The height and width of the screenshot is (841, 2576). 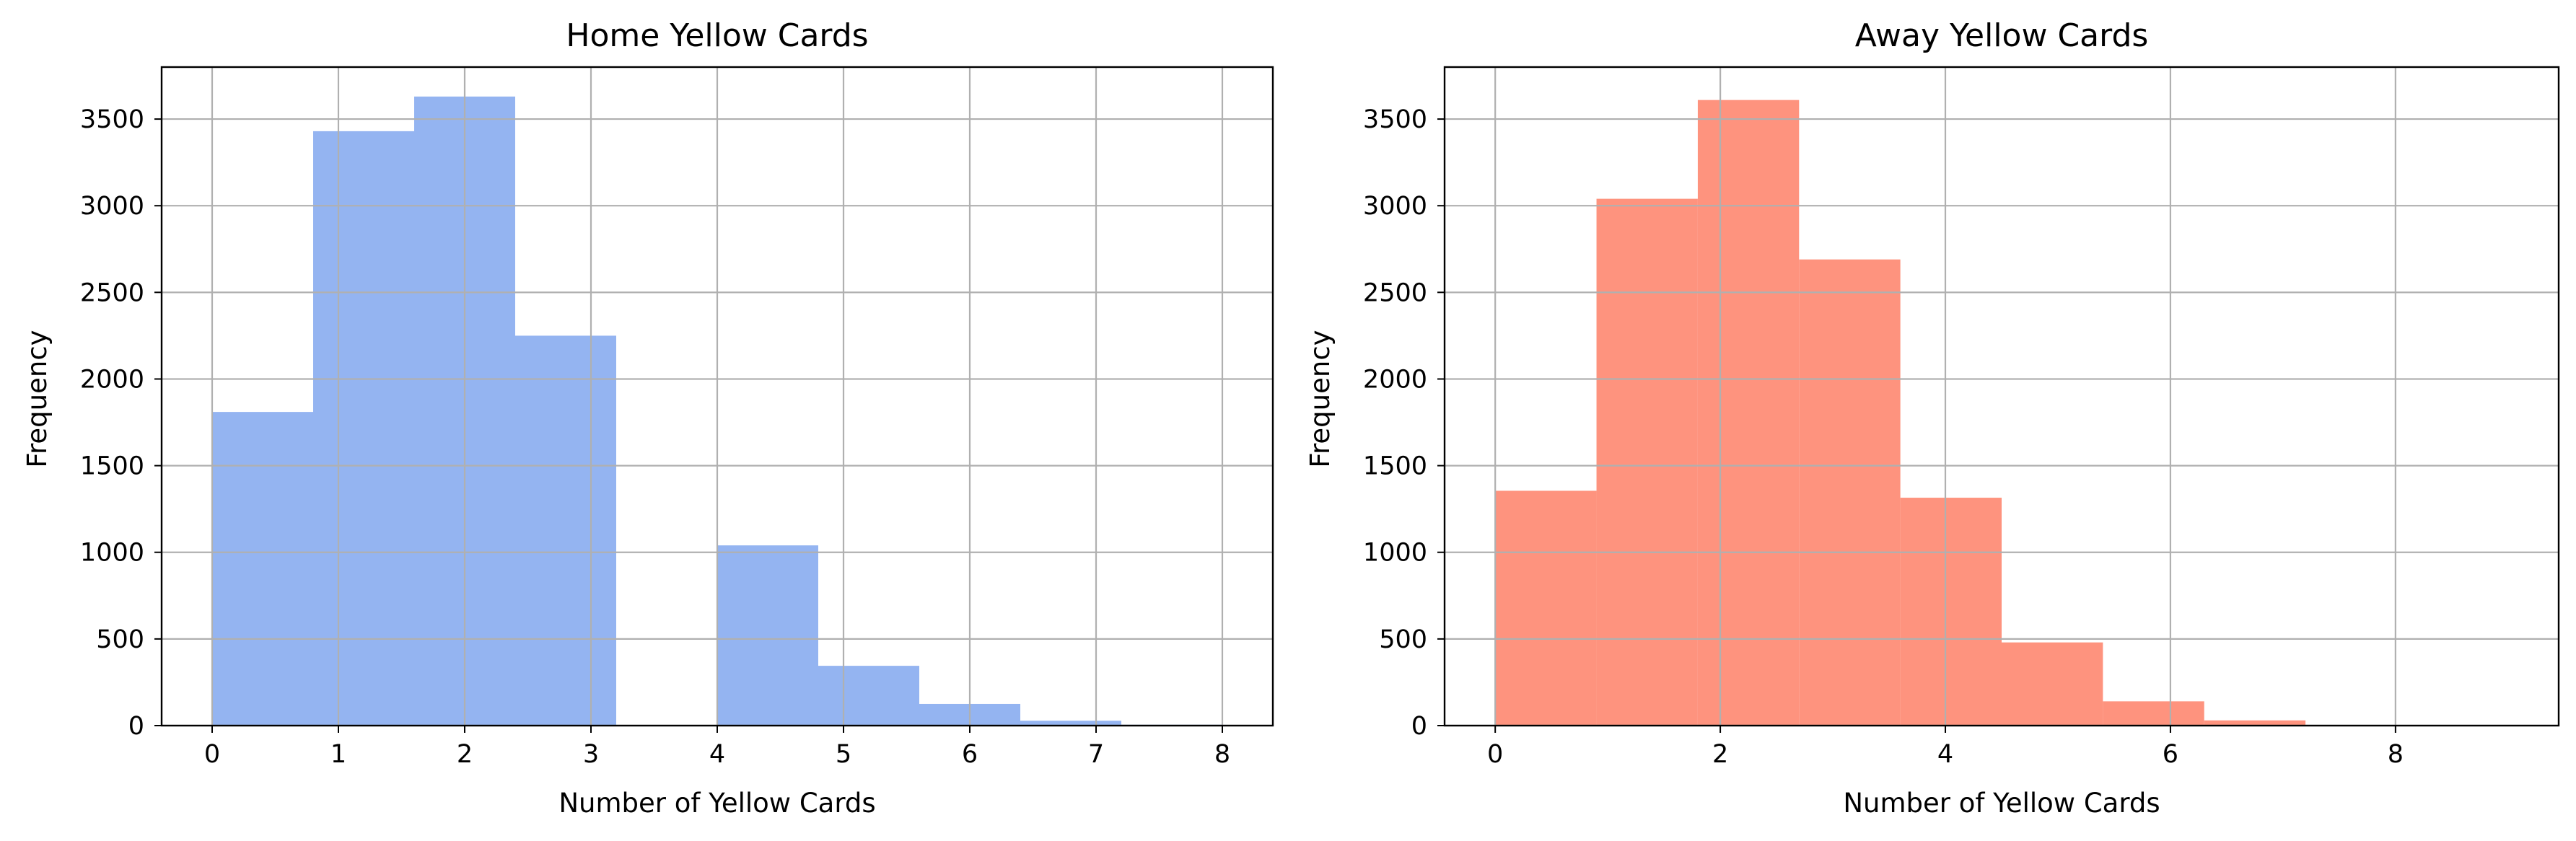 I want to click on x-tick-label: 1, so click(x=338, y=754).